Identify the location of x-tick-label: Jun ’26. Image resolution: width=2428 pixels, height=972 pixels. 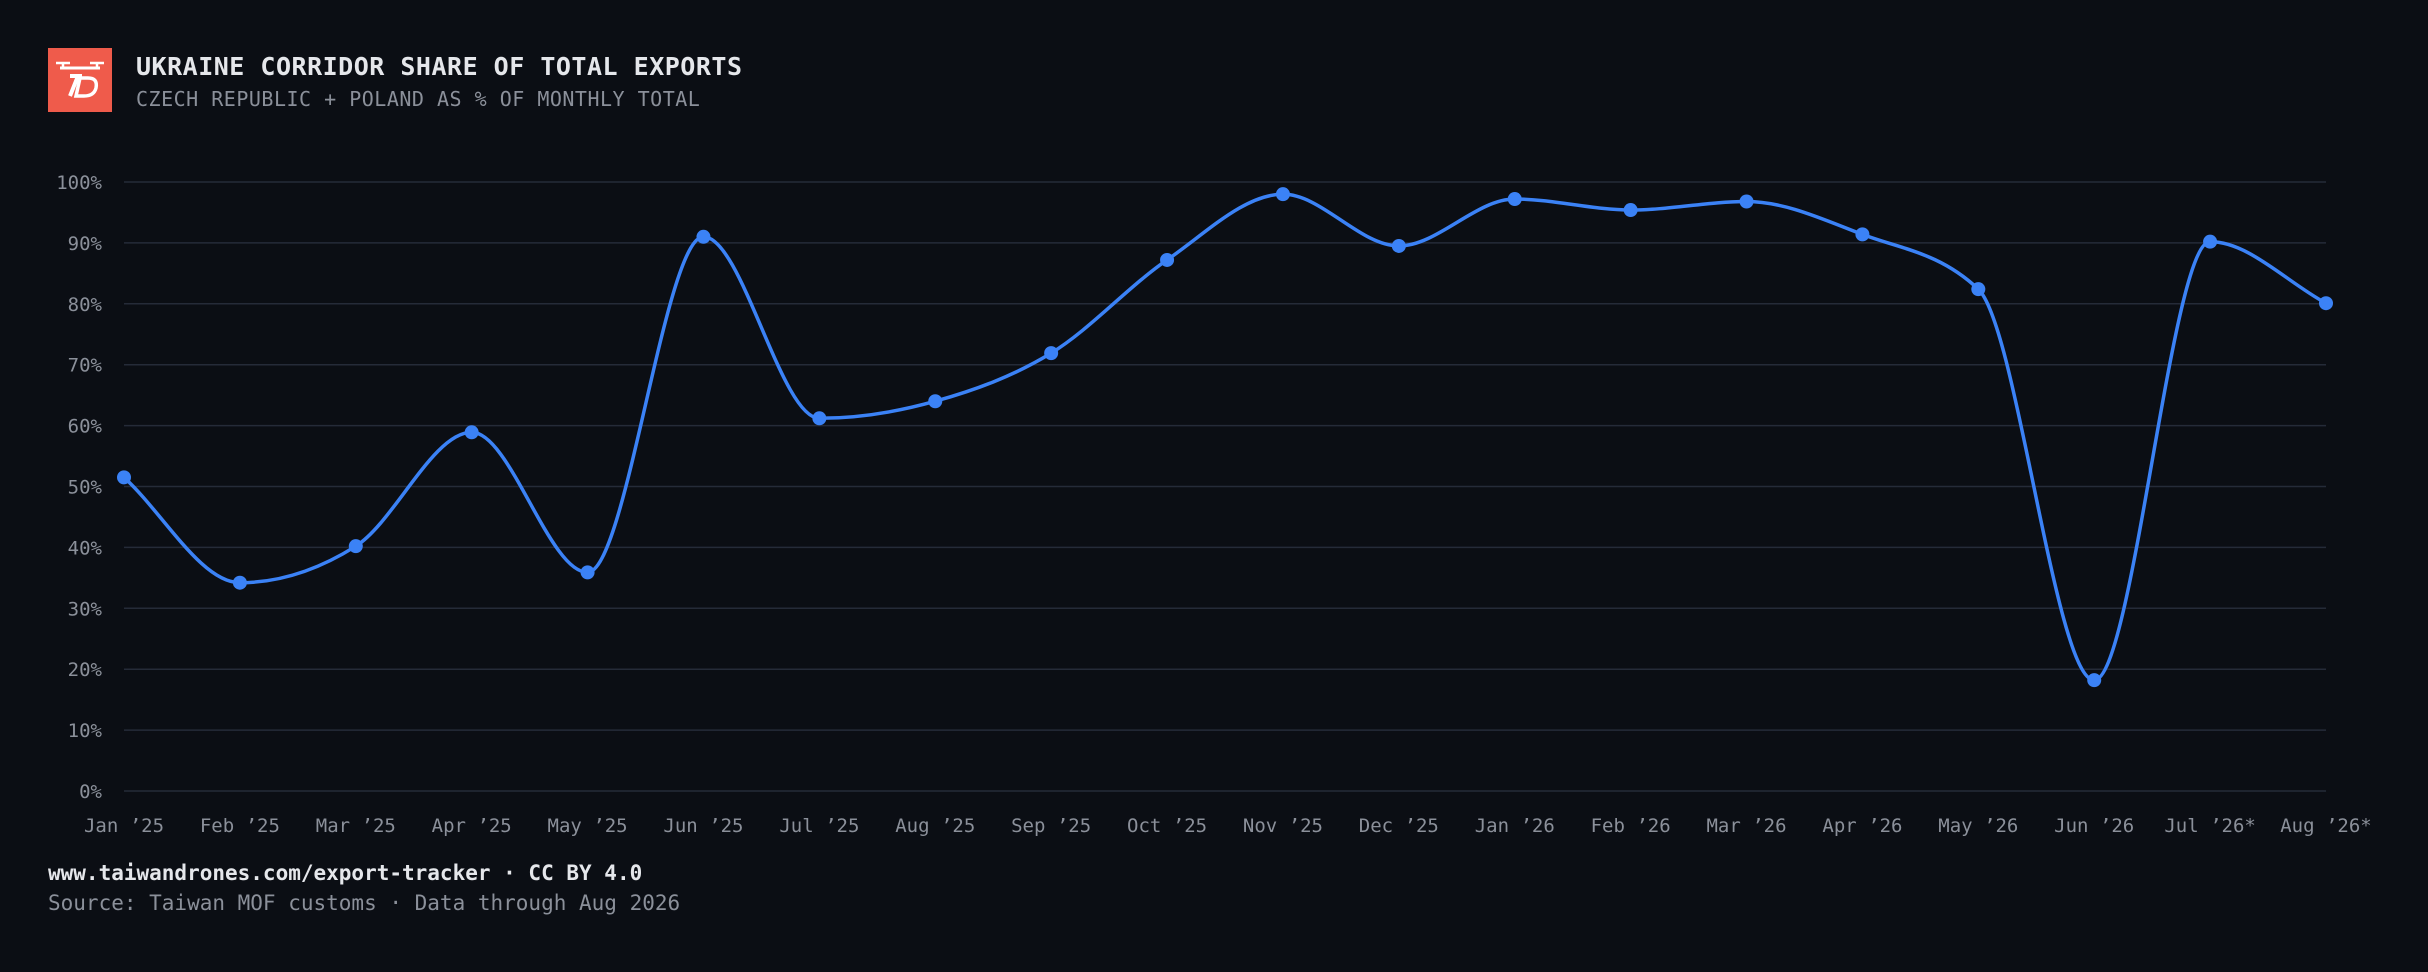
(2094, 826).